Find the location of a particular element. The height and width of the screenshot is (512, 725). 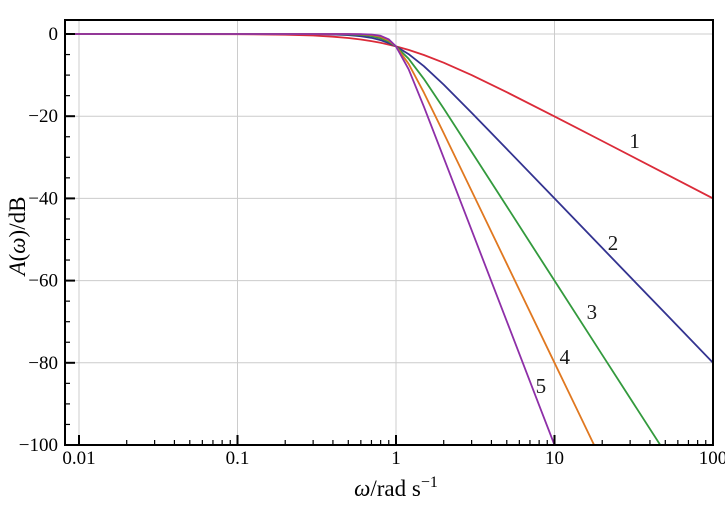

curve-label-3: 3 is located at coordinates (592, 312).